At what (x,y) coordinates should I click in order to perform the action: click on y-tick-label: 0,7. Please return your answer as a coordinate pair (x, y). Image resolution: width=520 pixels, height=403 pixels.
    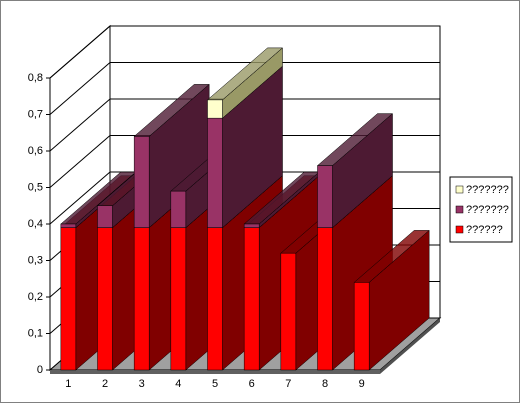
    Looking at the image, I should click on (35, 114).